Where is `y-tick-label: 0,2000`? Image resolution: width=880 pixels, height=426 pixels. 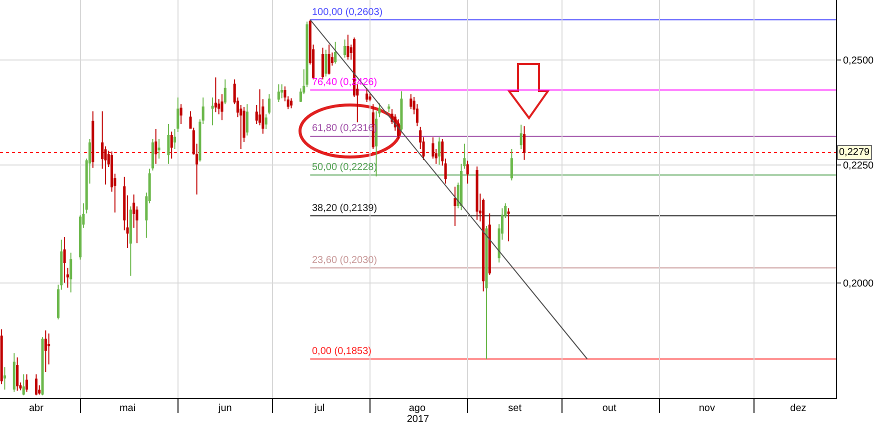
y-tick-label: 0,2000 is located at coordinates (858, 284).